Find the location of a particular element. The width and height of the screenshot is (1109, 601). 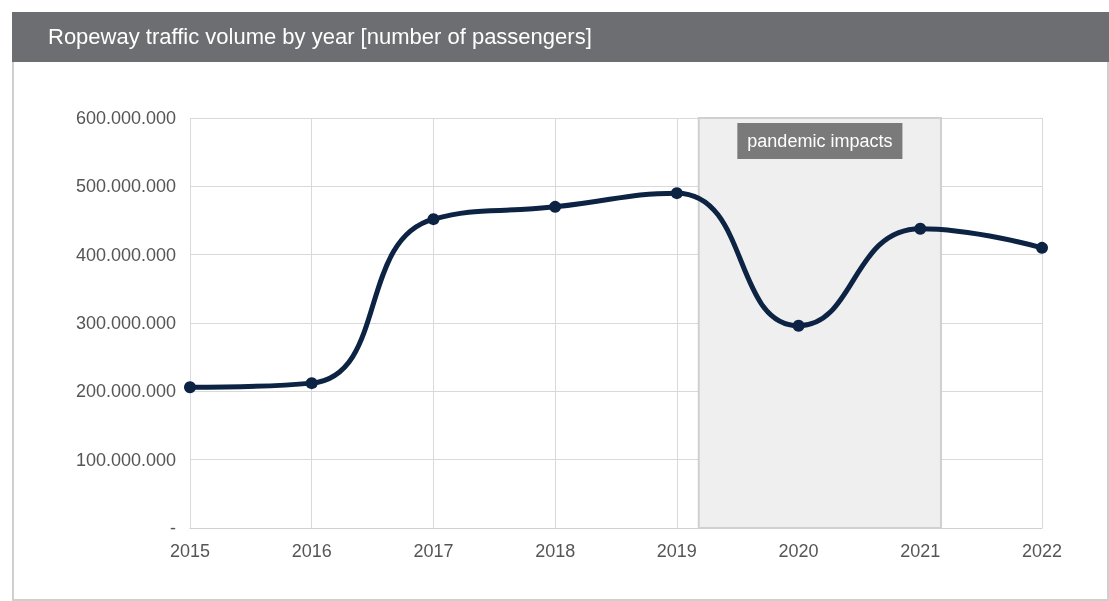

x-tick-label: 2017 is located at coordinates (433, 551).